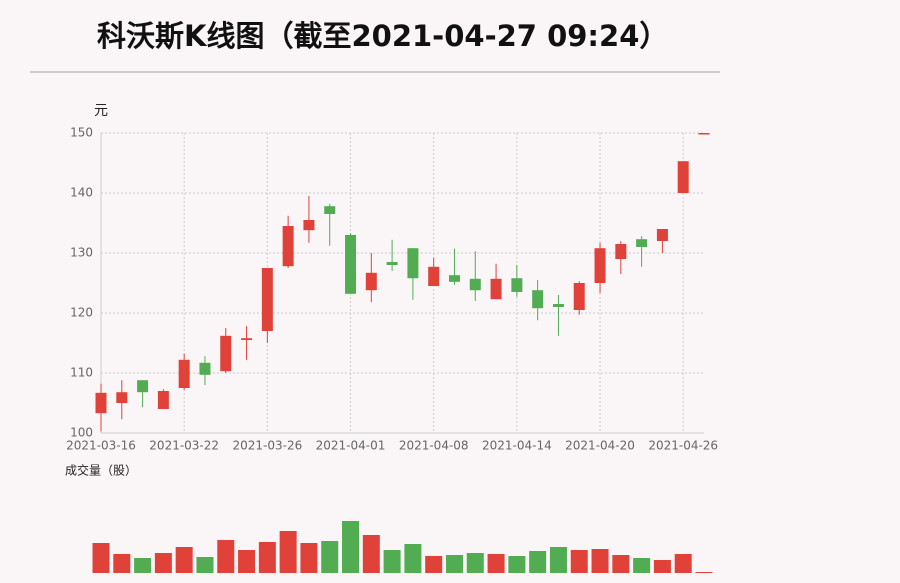 Image resolution: width=900 pixels, height=583 pixels. What do you see at coordinates (434, 446) in the screenshot?
I see `x-tick-label: 2021-04-08` at bounding box center [434, 446].